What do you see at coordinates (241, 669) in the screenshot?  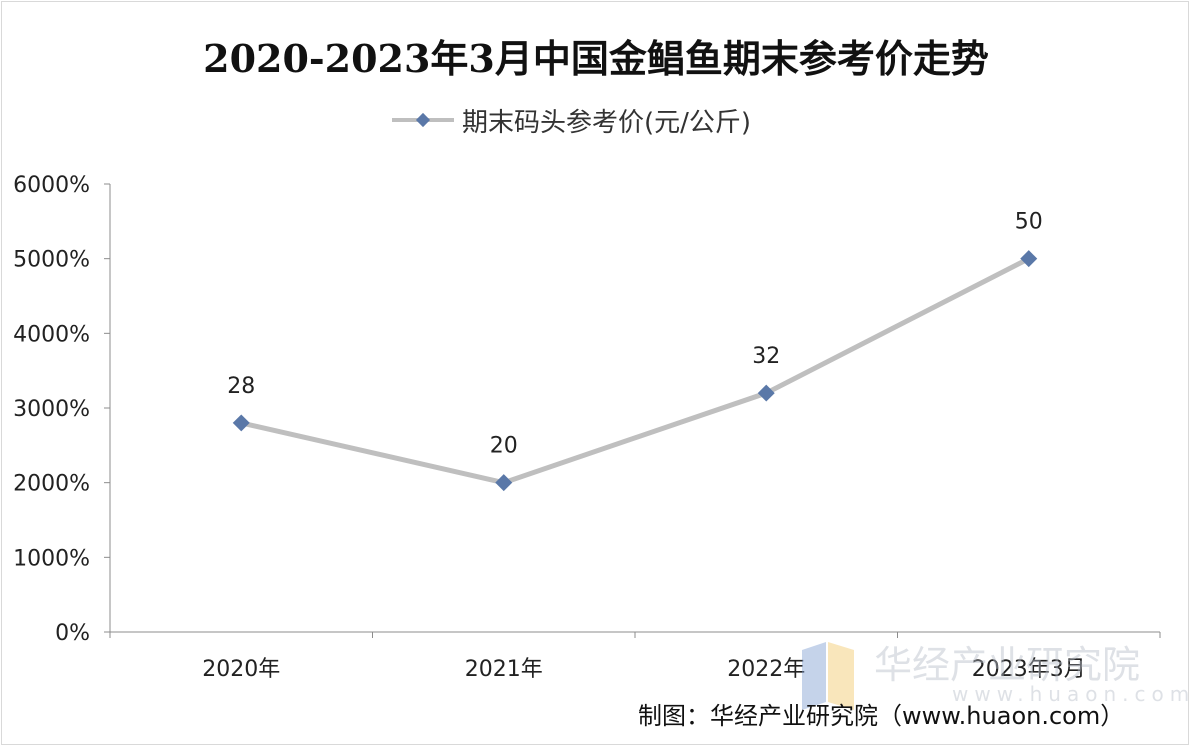 I see `x-tick-label: 2020年` at bounding box center [241, 669].